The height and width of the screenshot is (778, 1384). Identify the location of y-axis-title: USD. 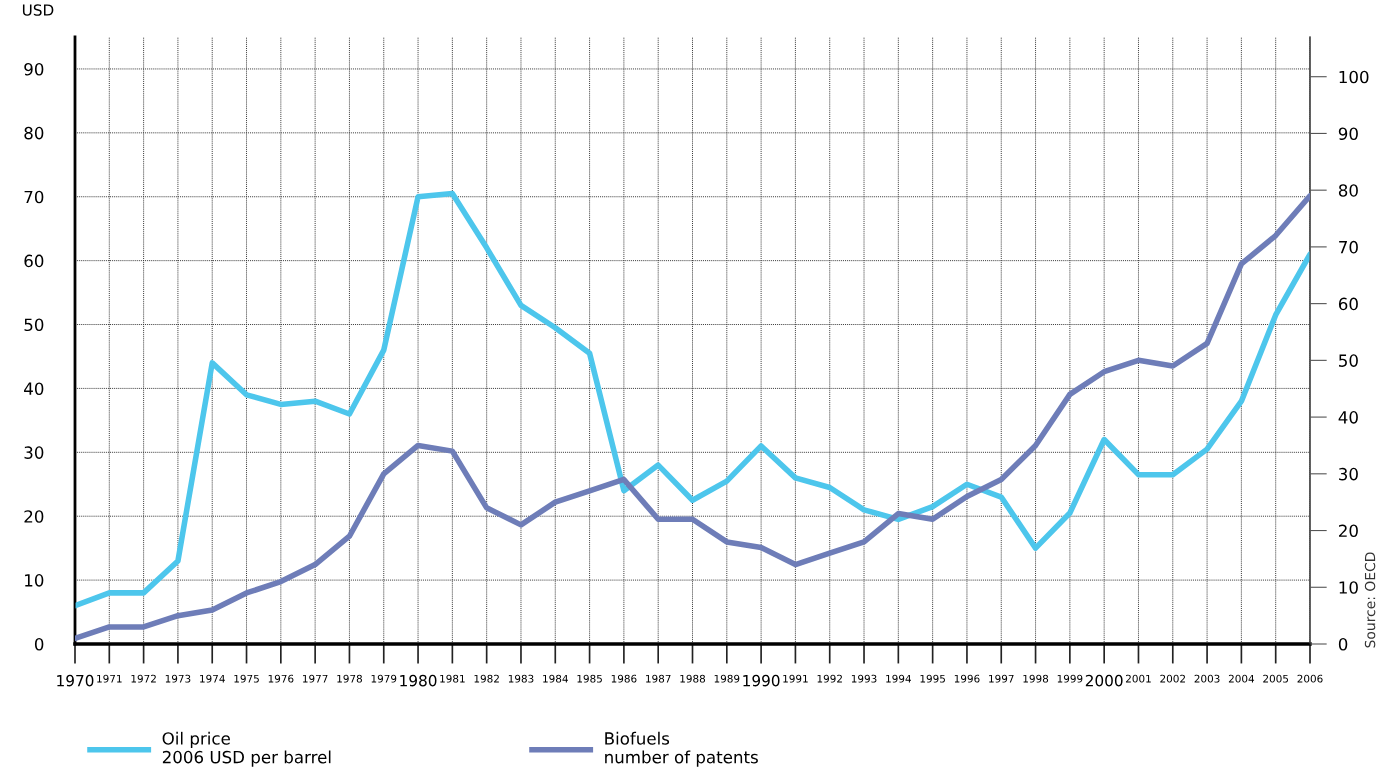
(38, 10).